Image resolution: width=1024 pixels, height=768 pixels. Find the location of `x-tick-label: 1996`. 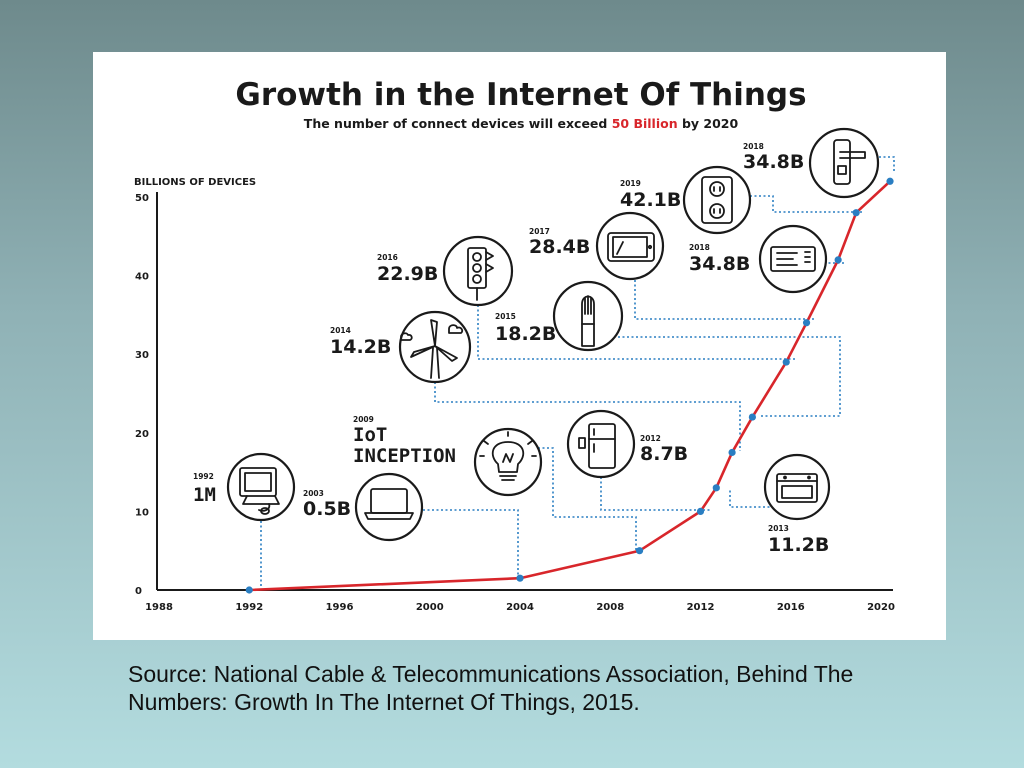

x-tick-label: 1996 is located at coordinates (340, 607).